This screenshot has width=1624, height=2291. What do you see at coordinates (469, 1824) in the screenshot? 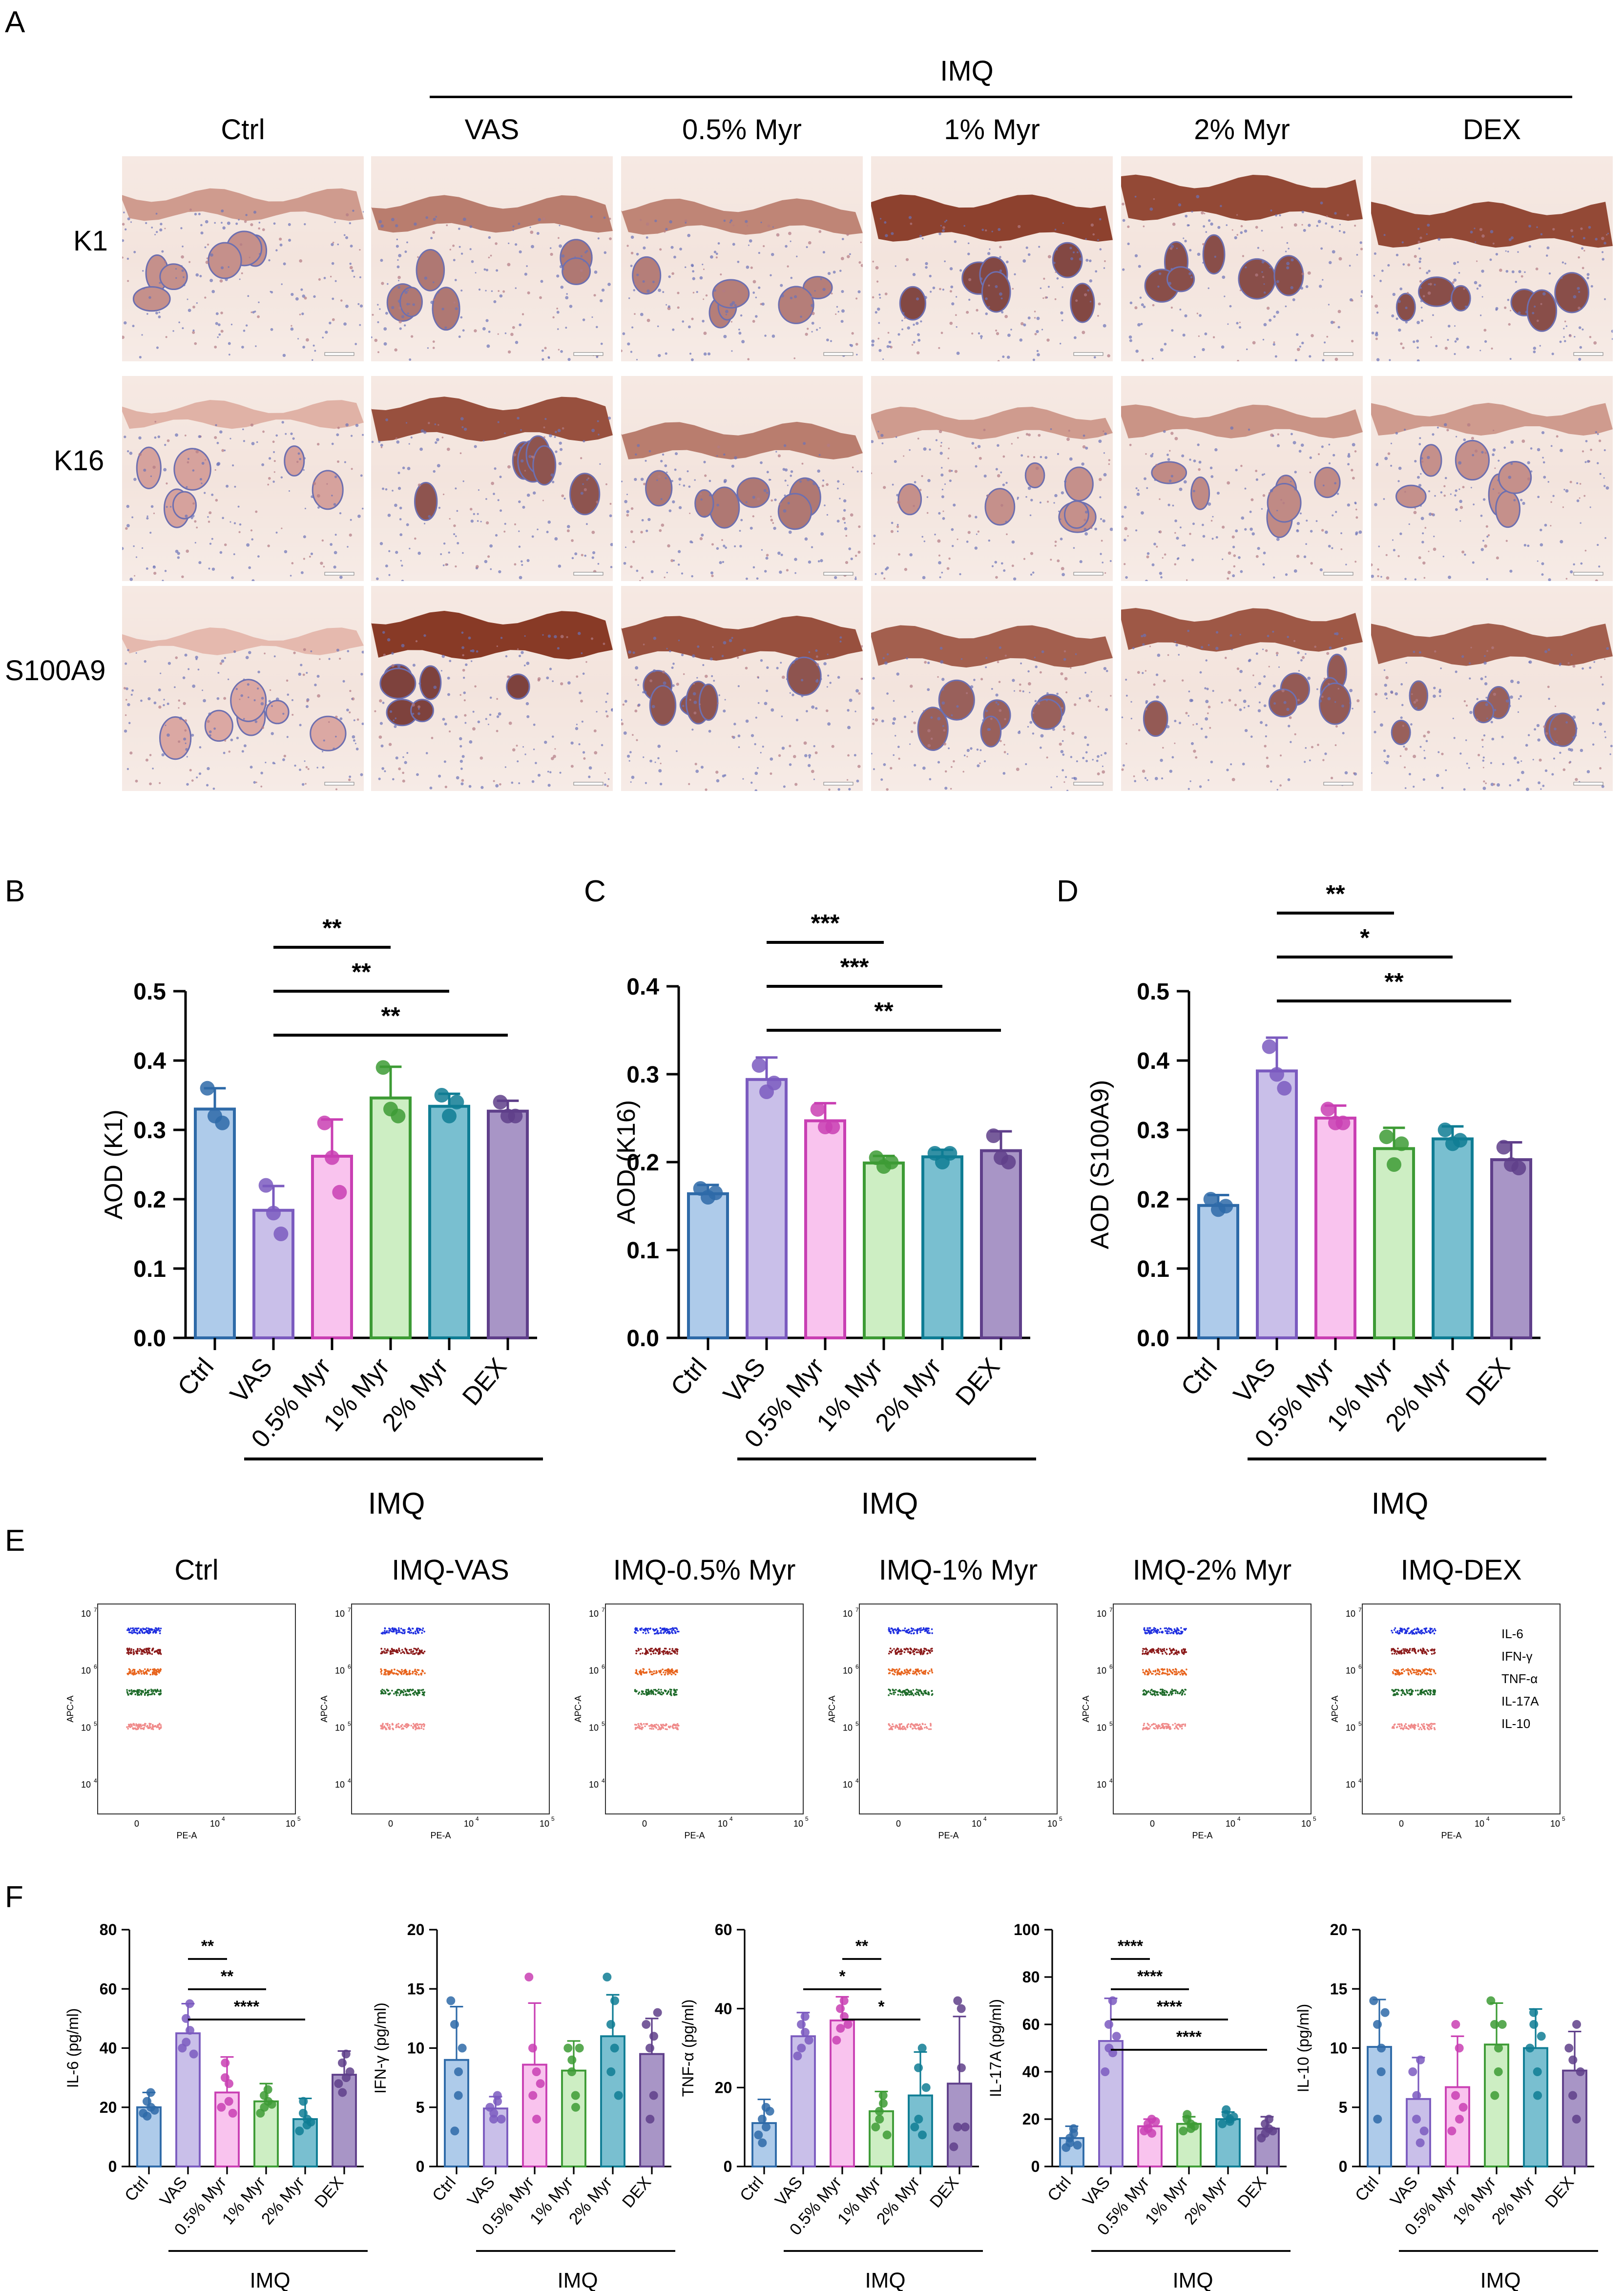
I see `flow-x-tick-label: 10` at bounding box center [469, 1824].